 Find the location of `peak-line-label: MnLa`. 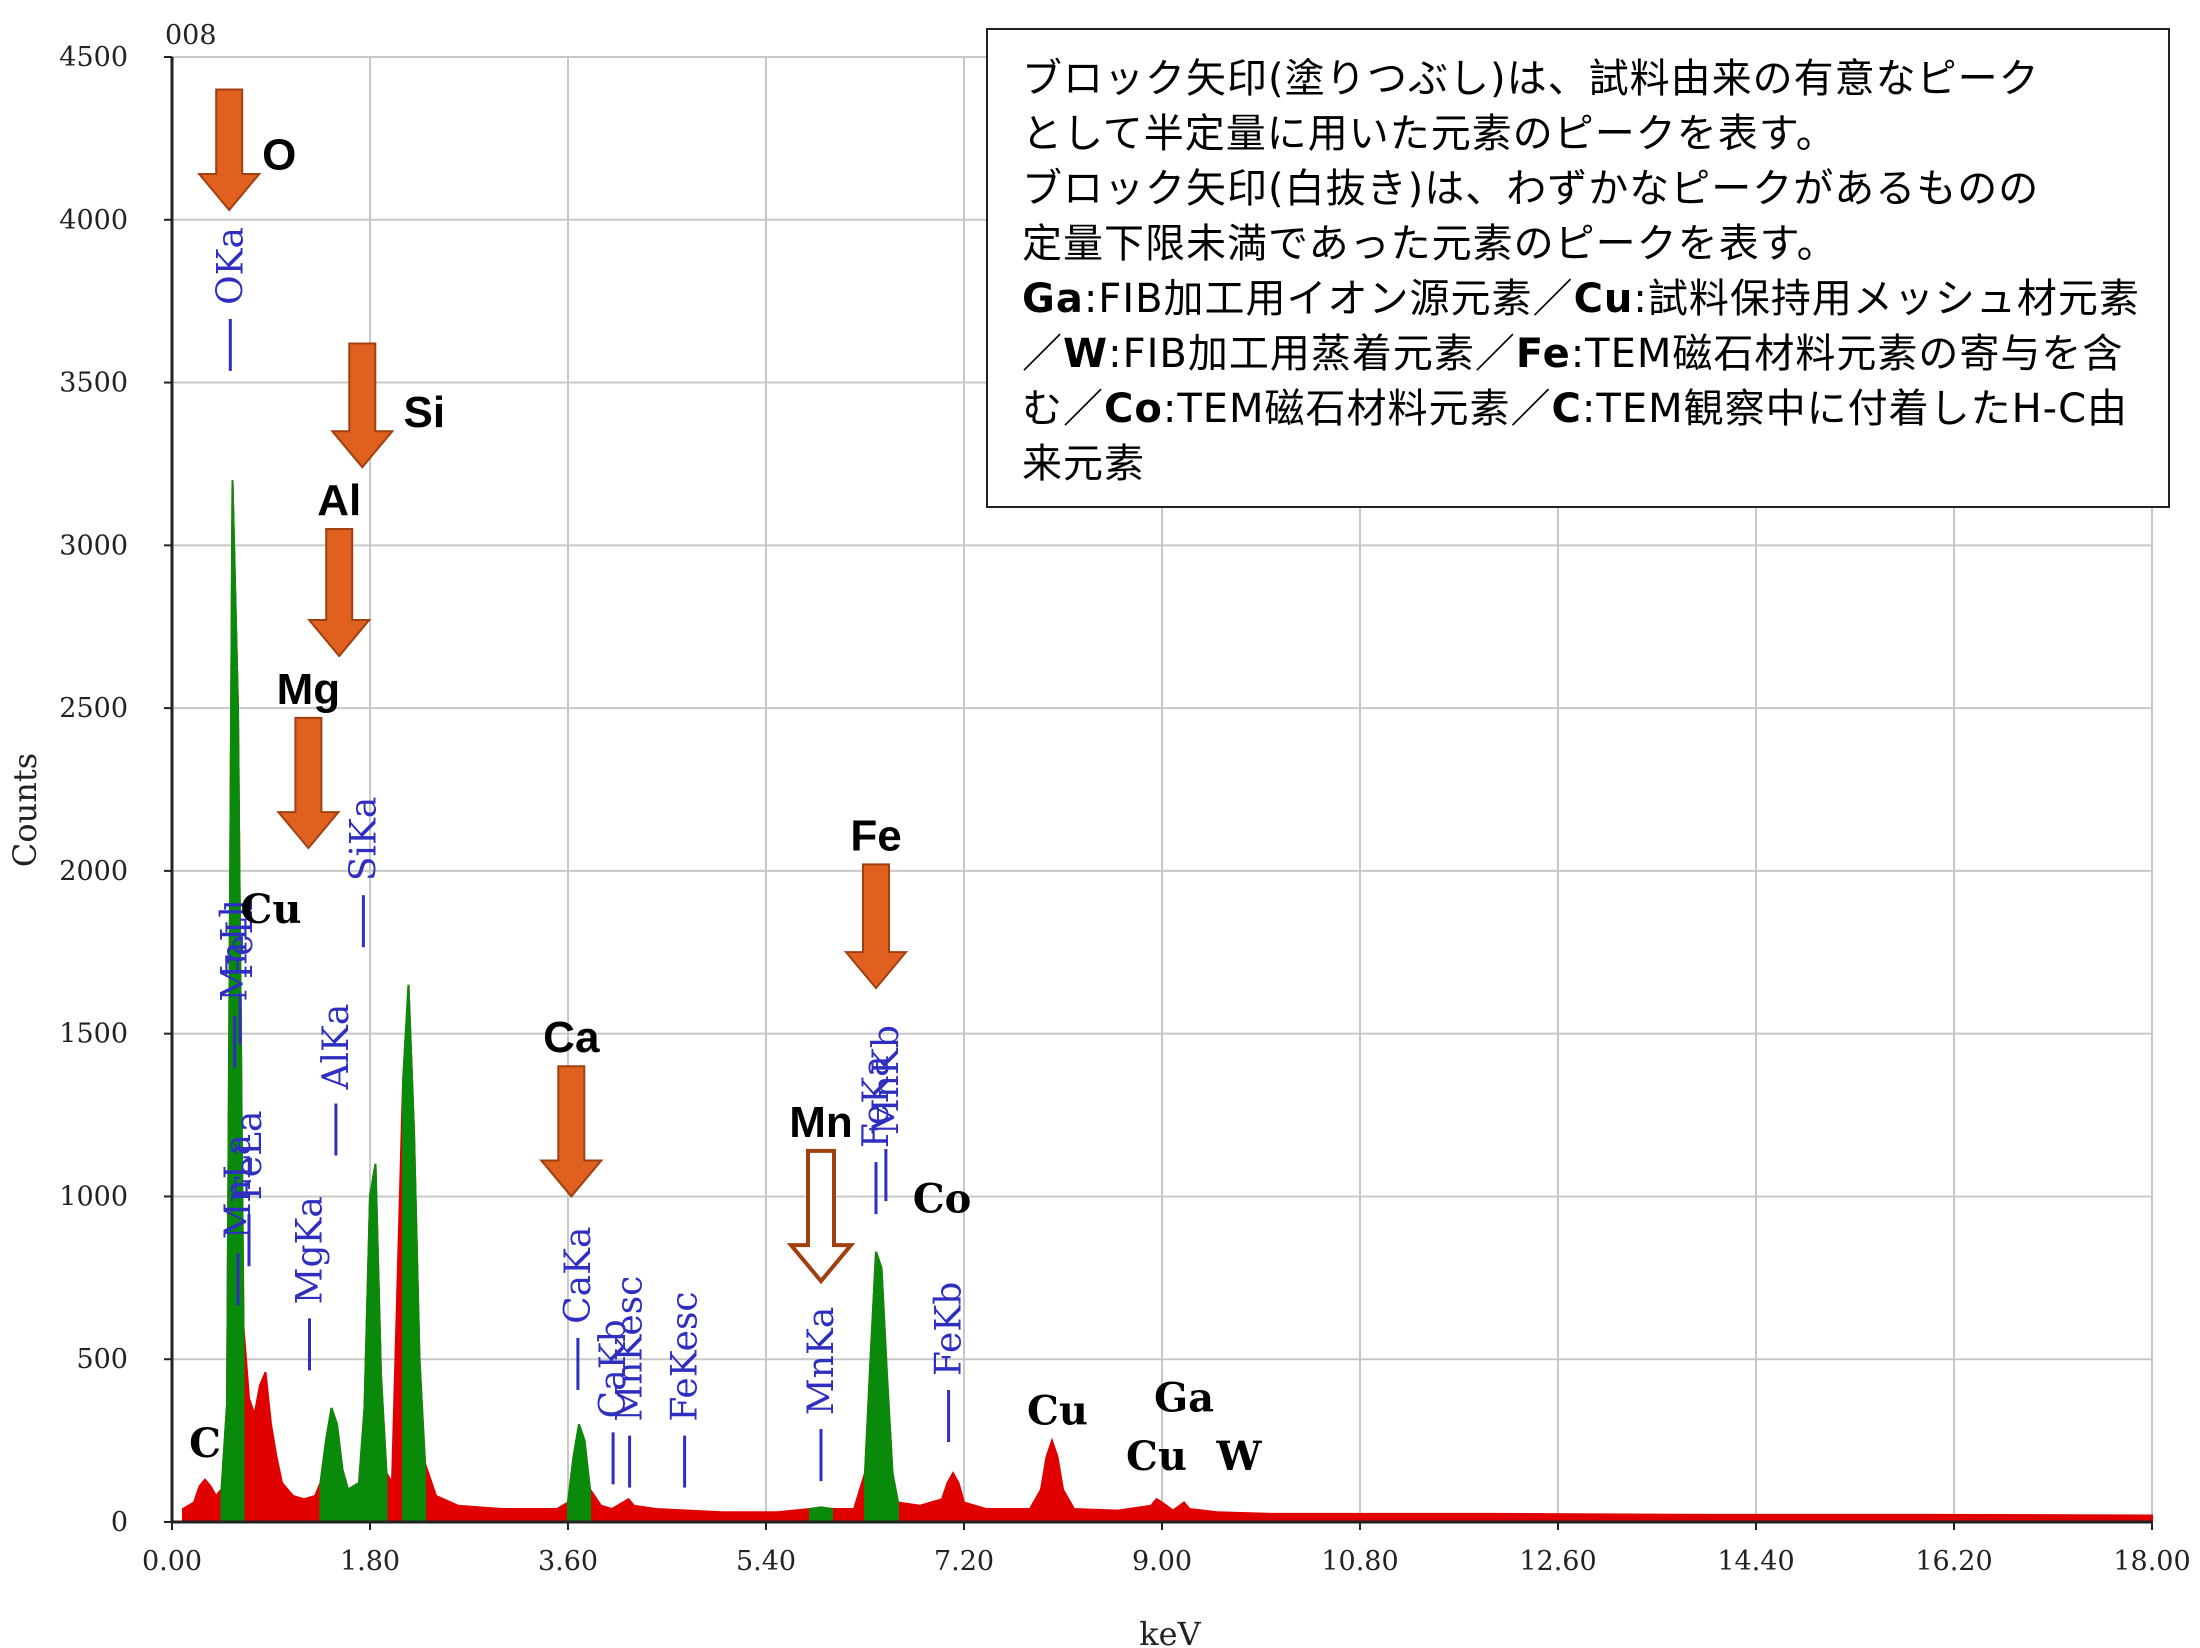

peak-line-label: MnLa is located at coordinates (238, 1186).